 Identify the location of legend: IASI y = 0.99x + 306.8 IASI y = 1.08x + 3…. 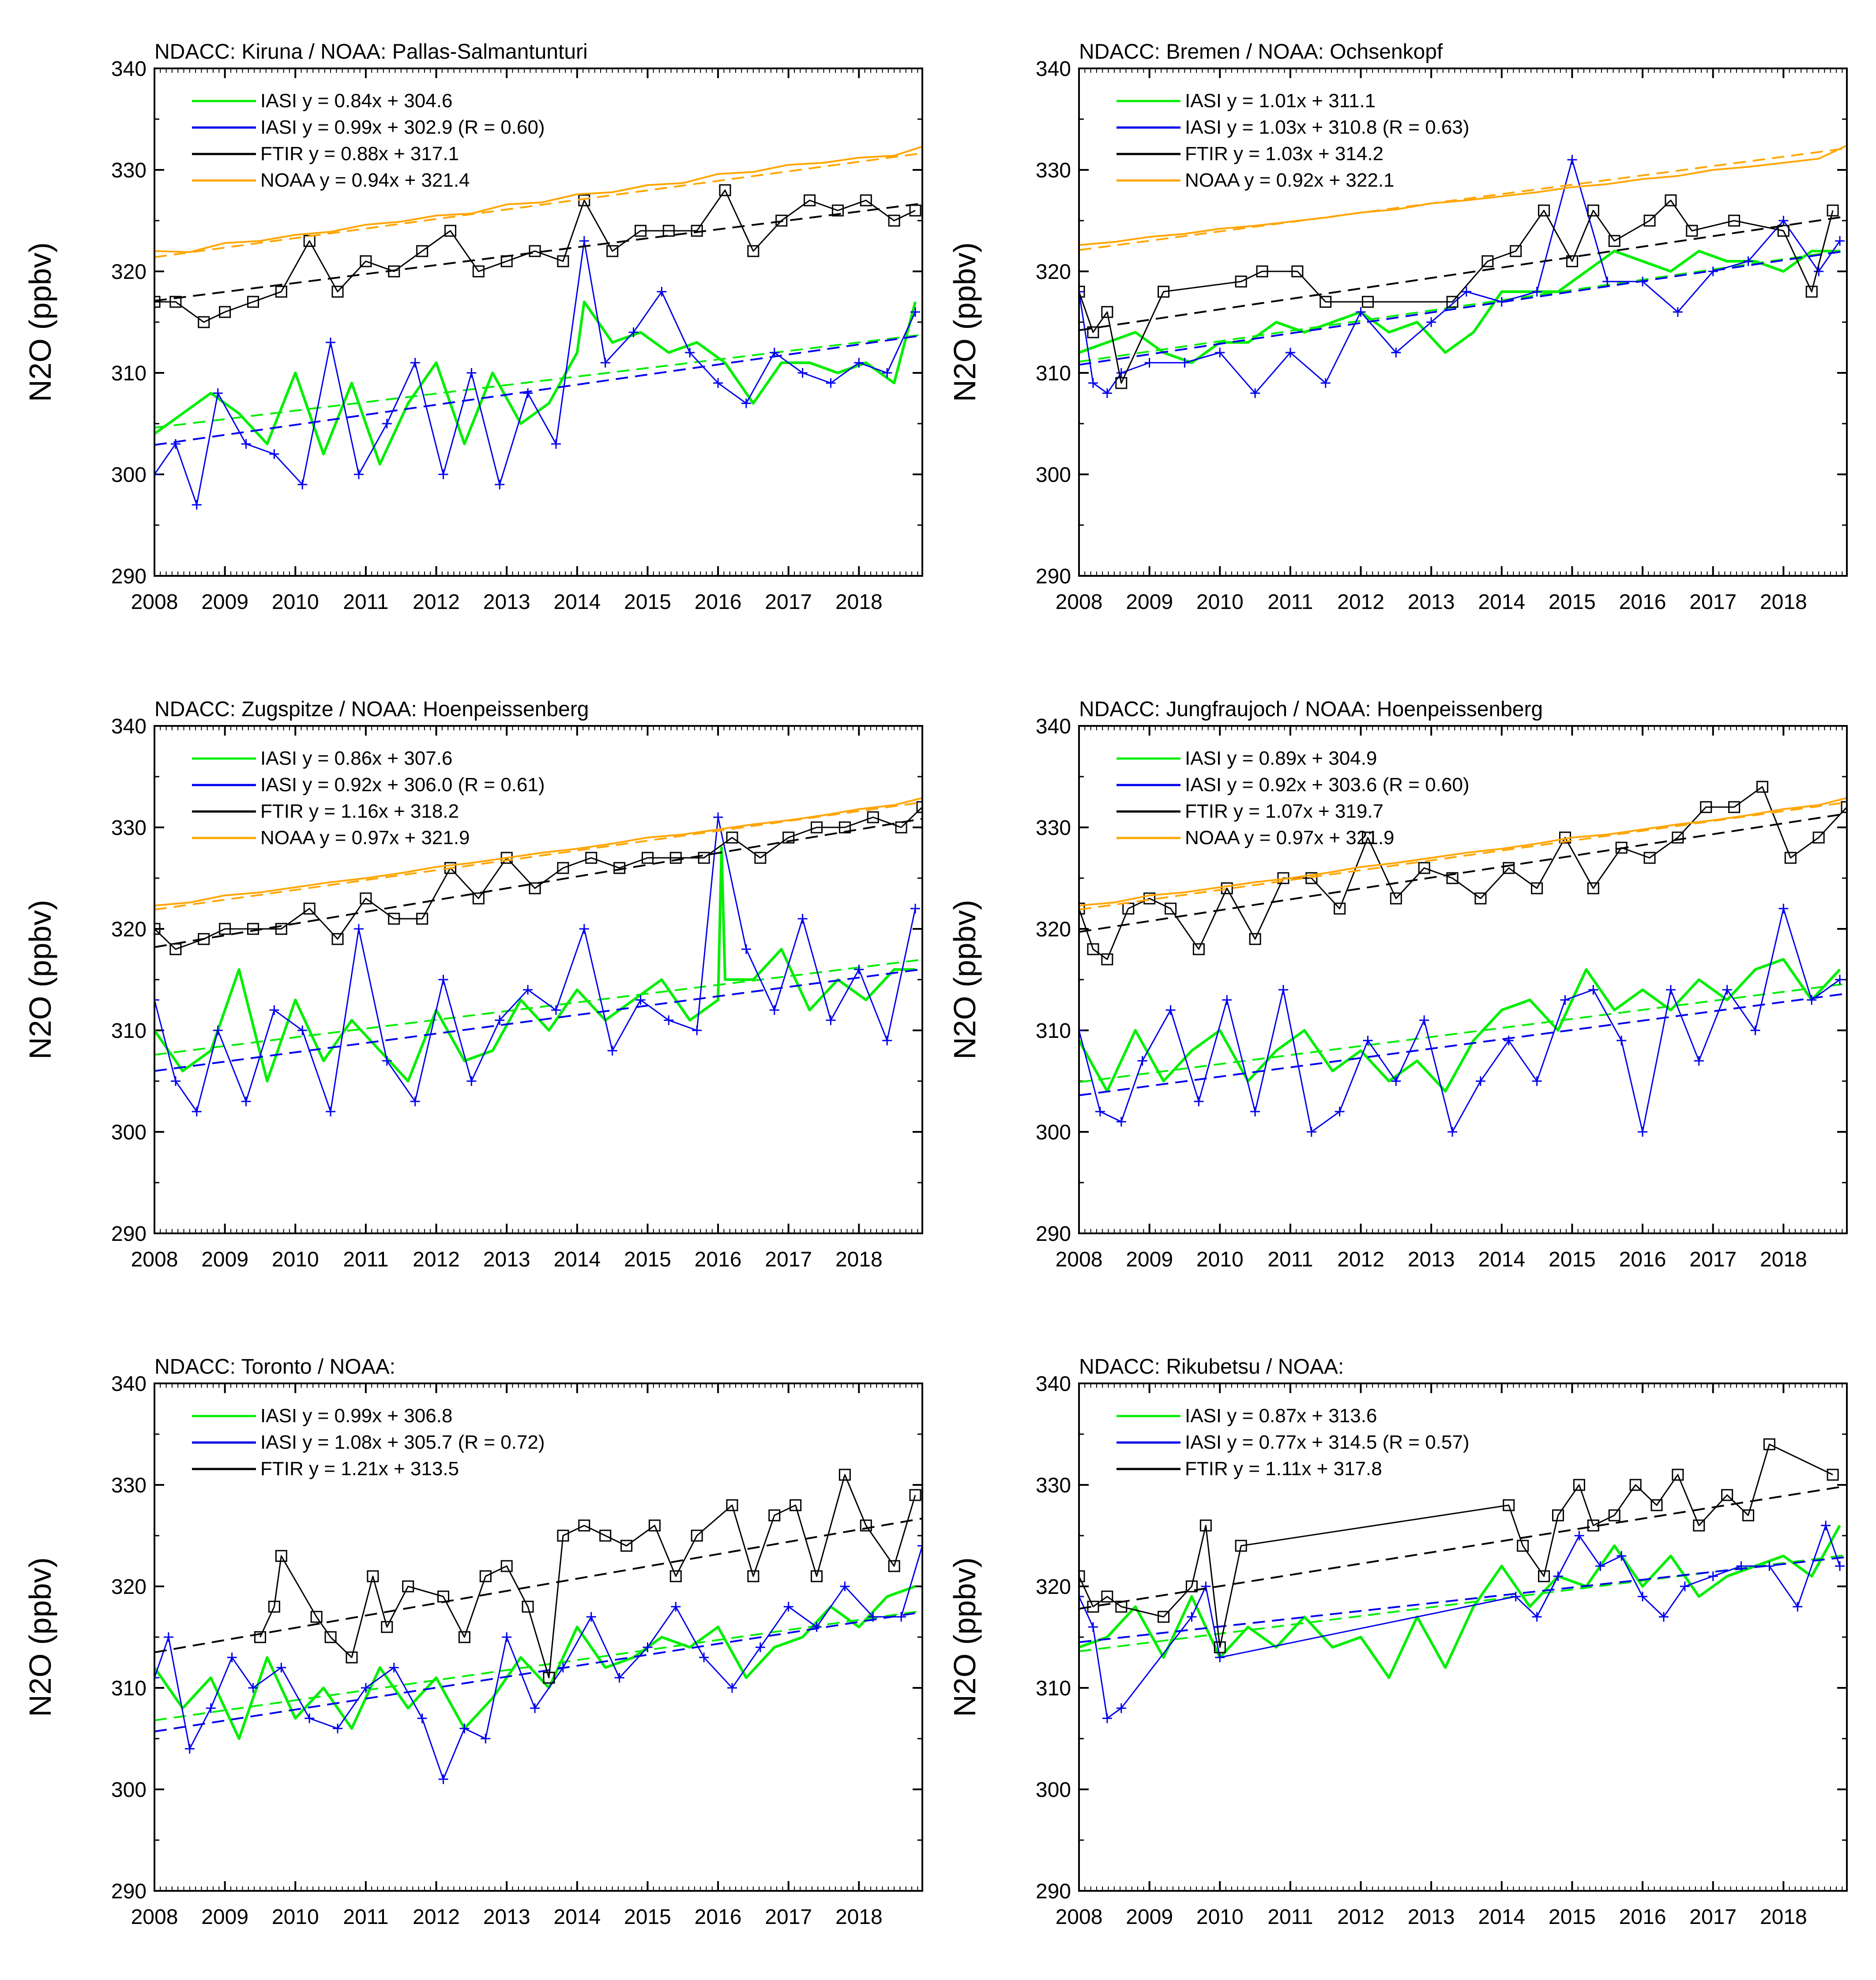
(368, 1443).